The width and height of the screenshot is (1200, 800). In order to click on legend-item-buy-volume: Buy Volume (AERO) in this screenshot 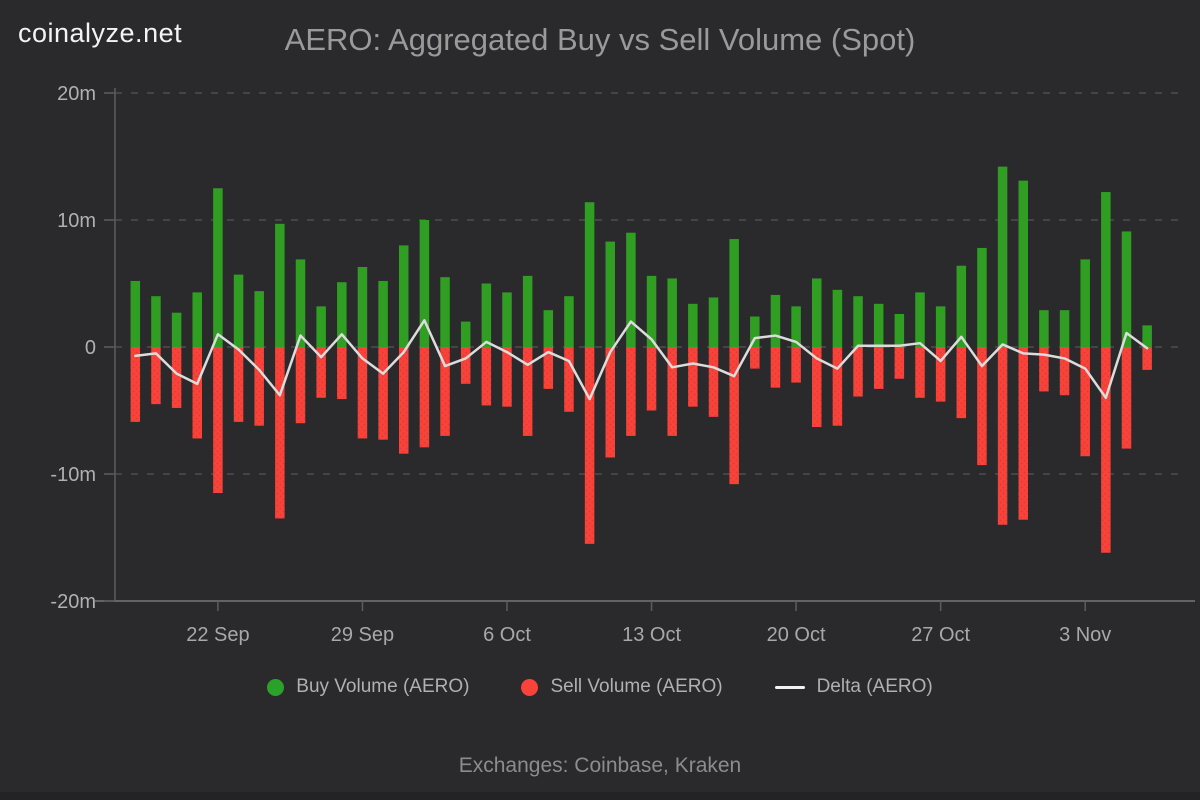, I will do `click(368, 687)`.